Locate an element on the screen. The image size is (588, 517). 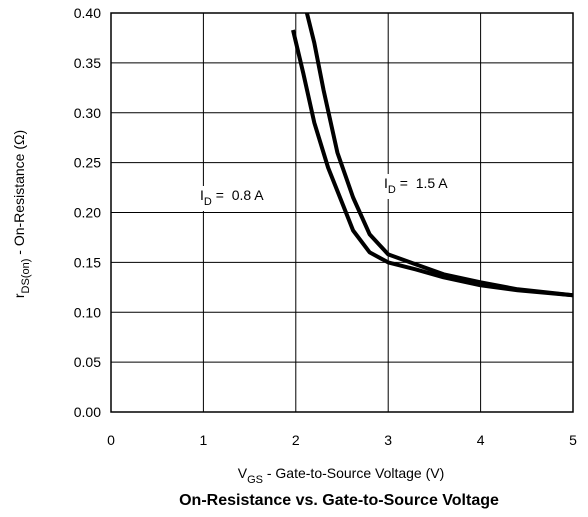
x-tick-label: 4 is located at coordinates (481, 440).